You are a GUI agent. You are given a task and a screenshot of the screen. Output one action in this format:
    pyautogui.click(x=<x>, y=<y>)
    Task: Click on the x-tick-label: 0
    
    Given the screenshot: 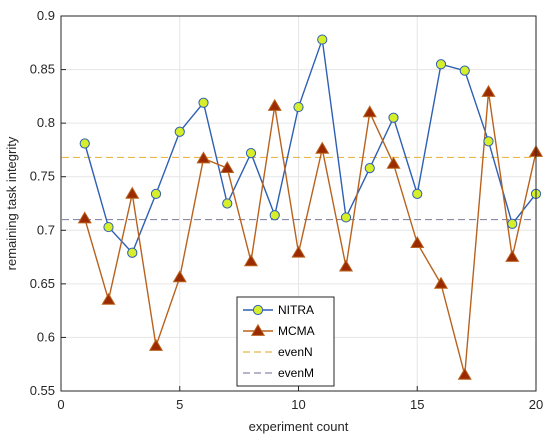 What is the action you would take?
    pyautogui.click(x=60, y=404)
    